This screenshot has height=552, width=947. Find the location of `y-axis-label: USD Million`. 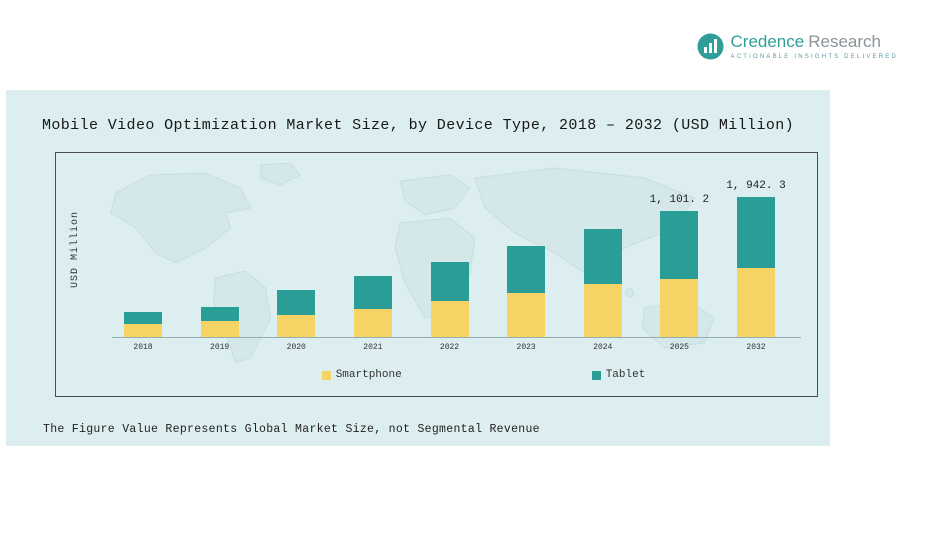

y-axis-label: USD Million is located at coordinates (75, 249).